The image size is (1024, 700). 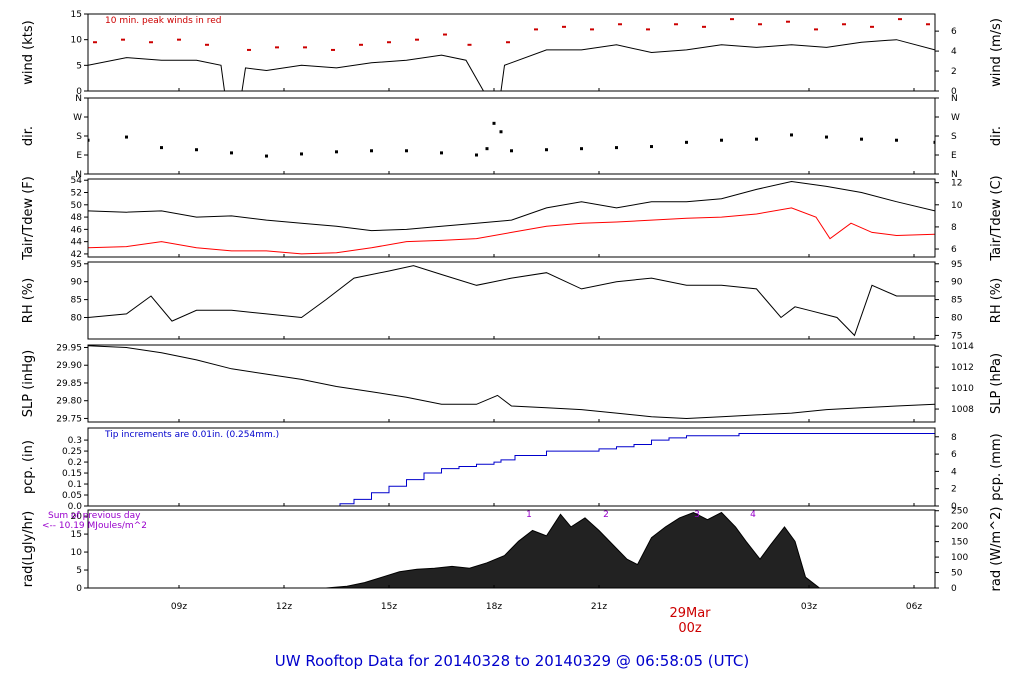 I want to click on pcp-left-tick-label-3: 0.15, so click(x=72, y=474).